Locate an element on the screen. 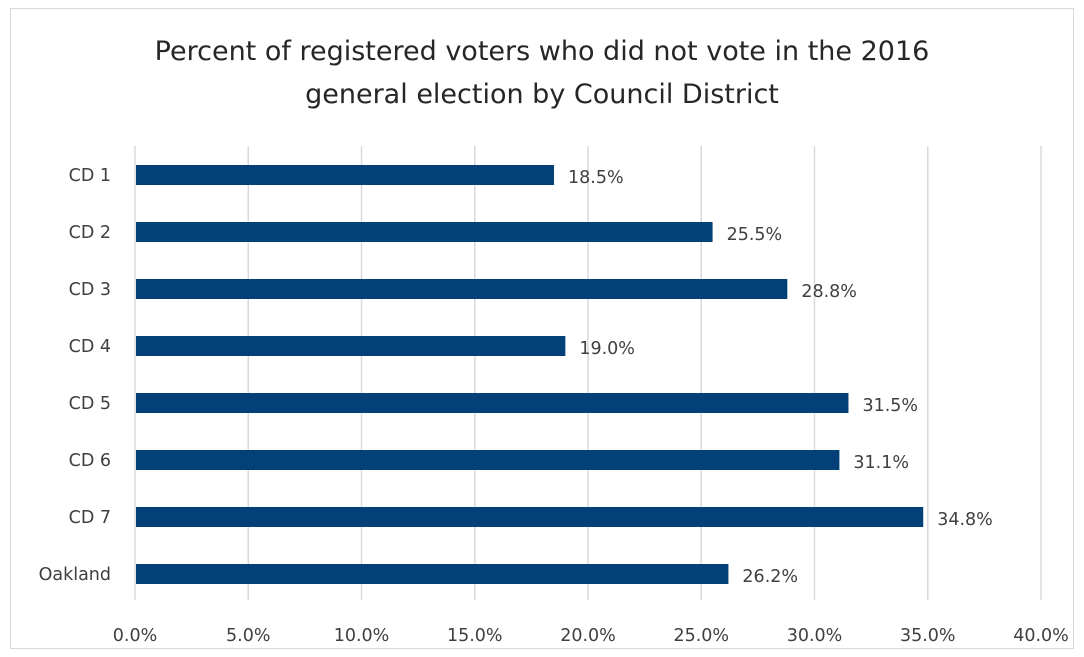 Image resolution: width=1084 pixels, height=657 pixels. x-tick-label: 40.0% is located at coordinates (1041, 636).